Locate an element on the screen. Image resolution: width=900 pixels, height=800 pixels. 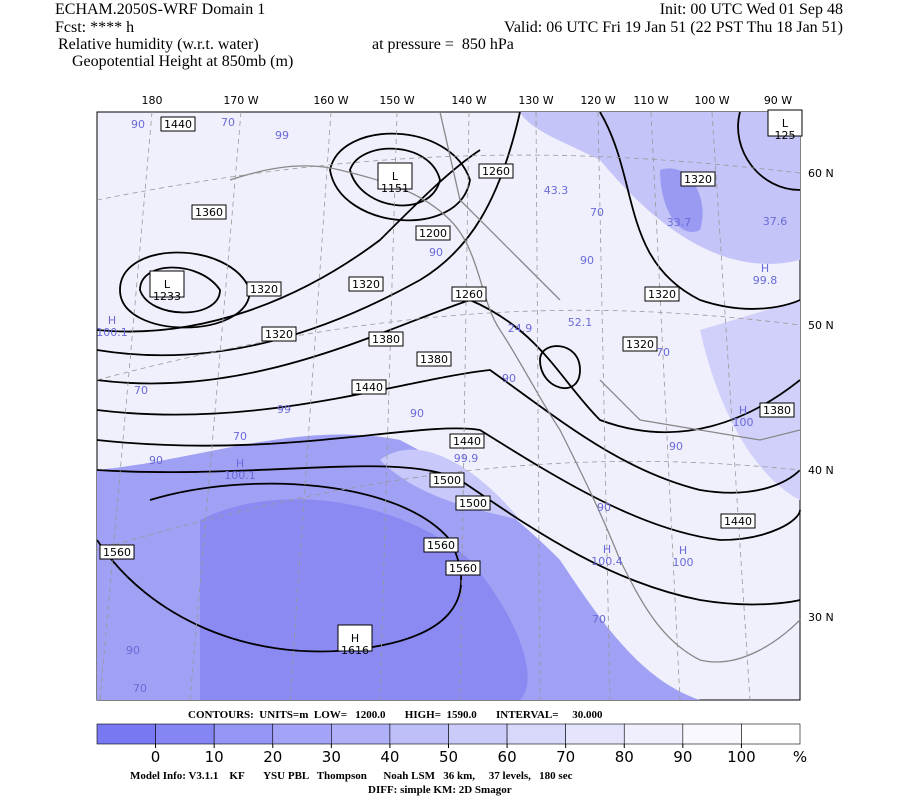
lat-label: 30 N is located at coordinates (821, 617).